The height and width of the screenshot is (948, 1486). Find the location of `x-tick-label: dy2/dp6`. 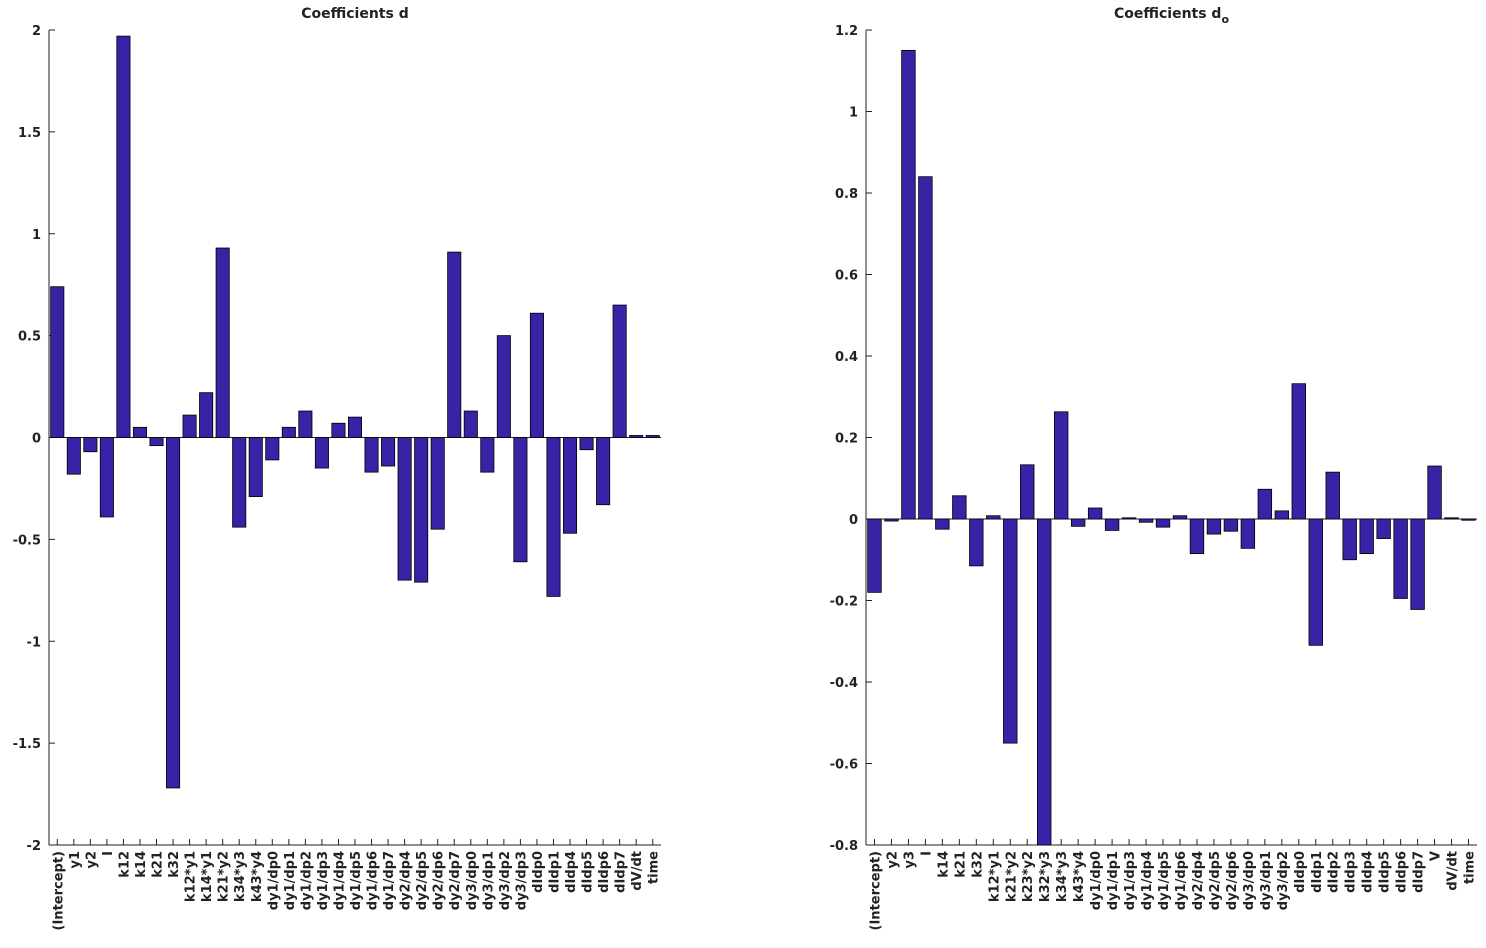

x-tick-label: dy2/dp6 is located at coordinates (1232, 880).